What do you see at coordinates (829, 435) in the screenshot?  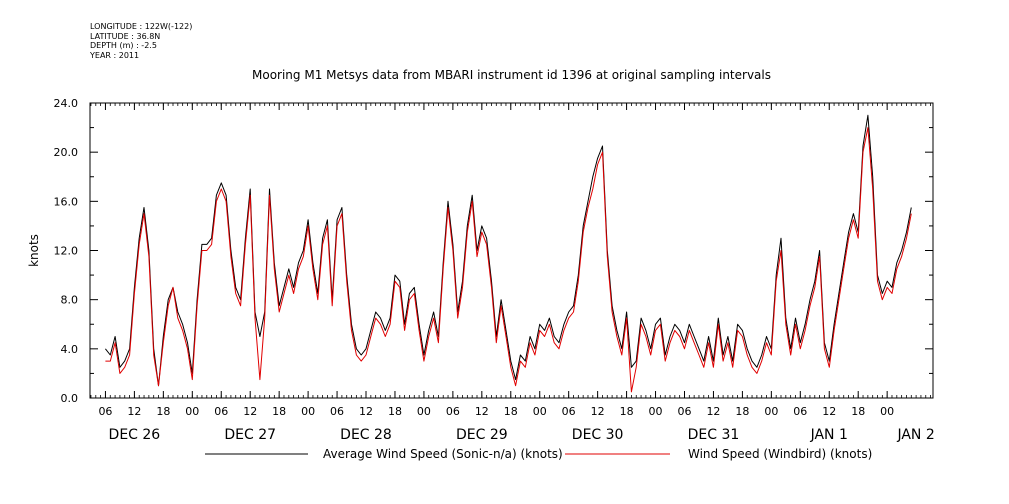 I see `x-day-label: JAN 1` at bounding box center [829, 435].